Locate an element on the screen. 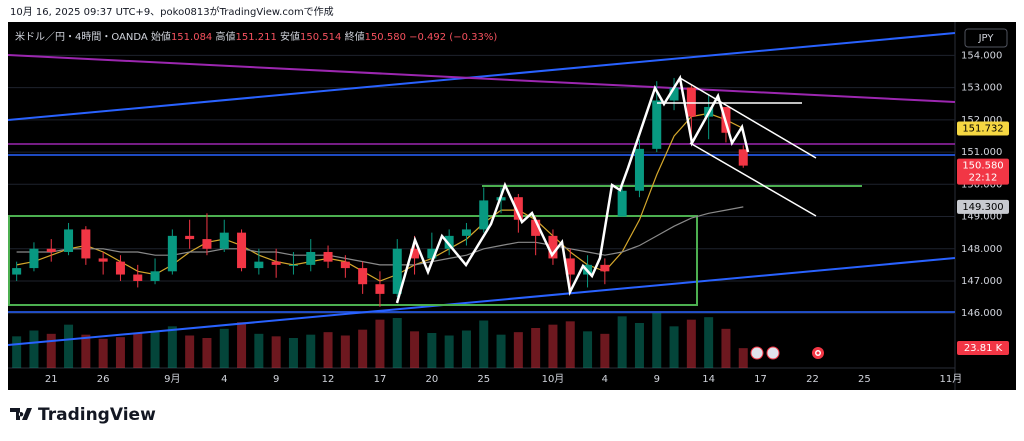 The image size is (1024, 441). x-tick-label: 22 is located at coordinates (812, 379).